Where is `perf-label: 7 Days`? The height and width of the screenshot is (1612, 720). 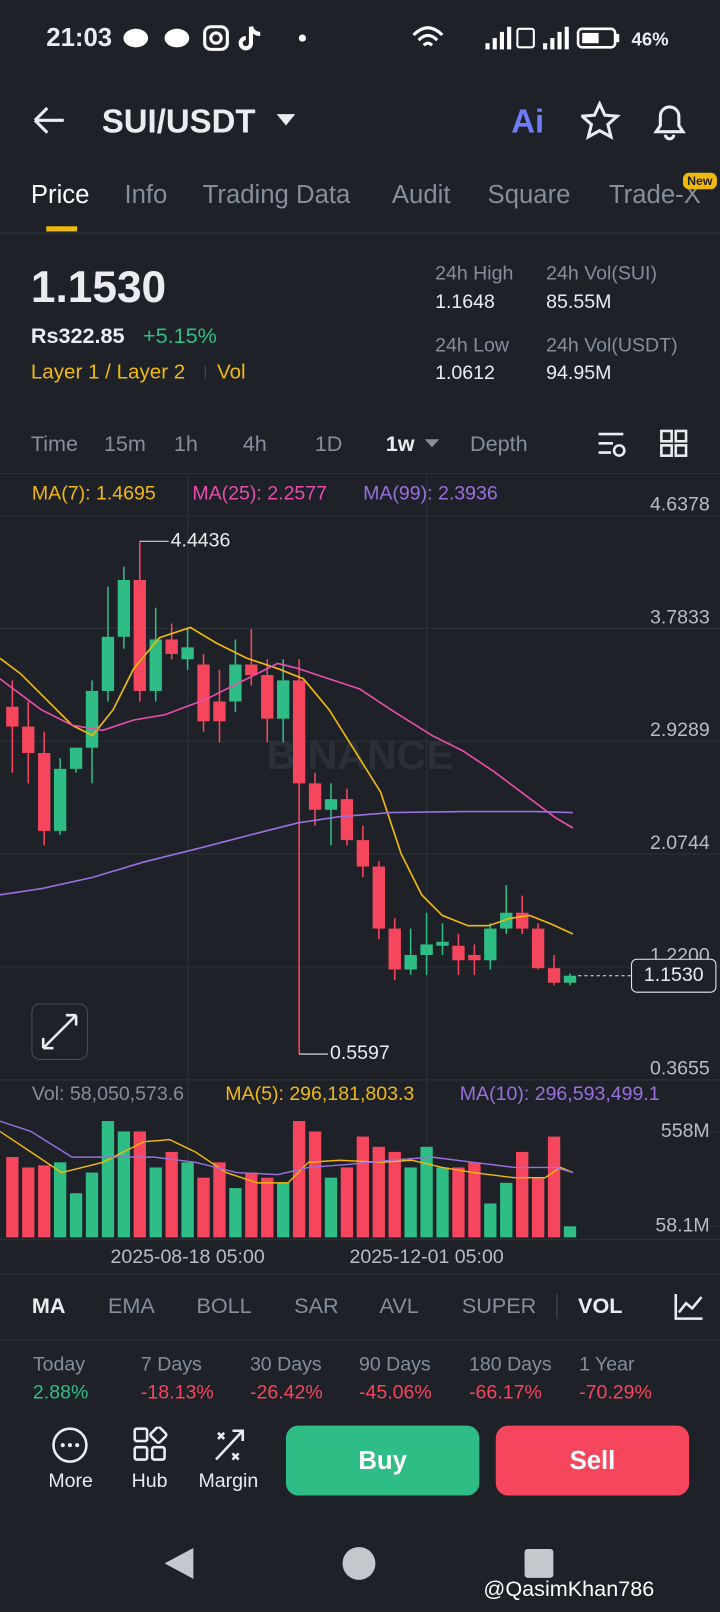
perf-label: 7 Days is located at coordinates (171, 1365).